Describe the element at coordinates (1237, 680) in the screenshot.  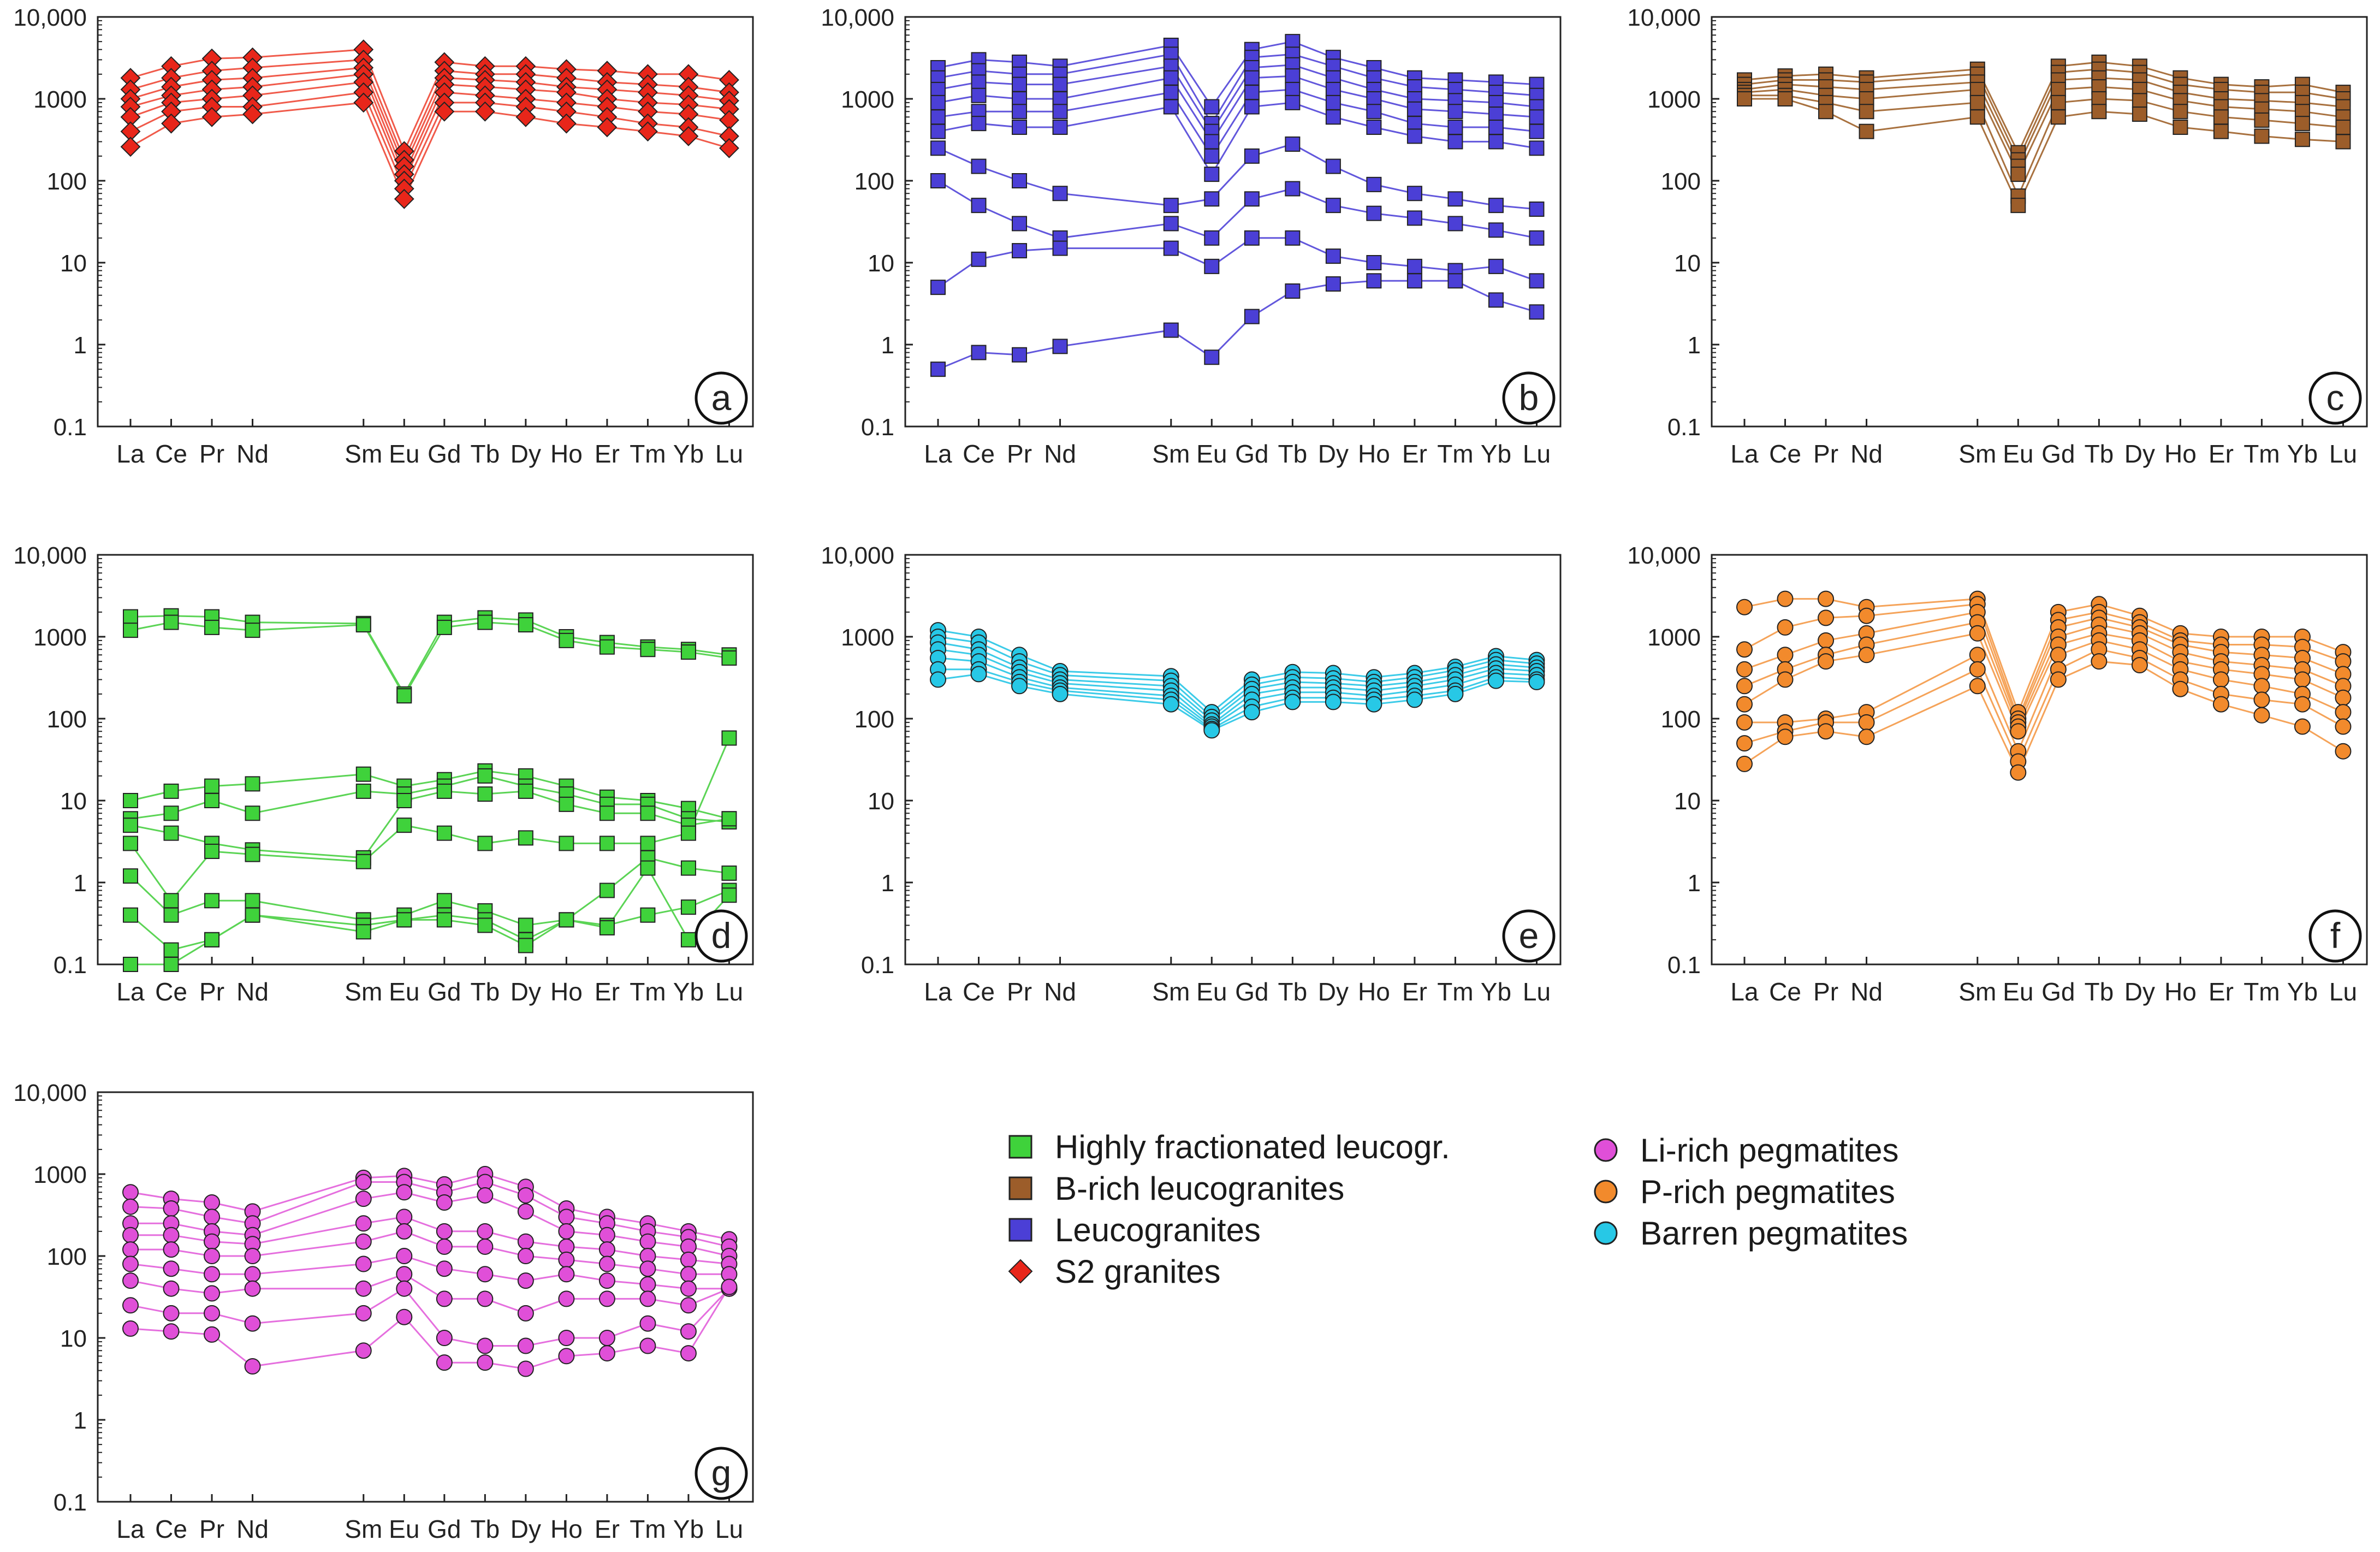
I see `series-markers` at that location.